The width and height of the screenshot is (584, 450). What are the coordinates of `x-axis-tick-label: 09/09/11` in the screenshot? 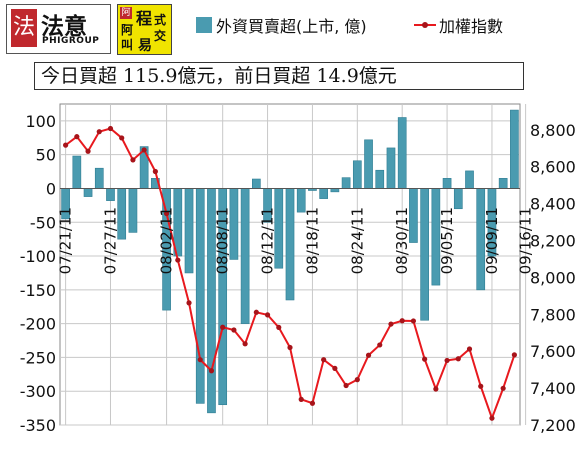 It's located at (492, 240).